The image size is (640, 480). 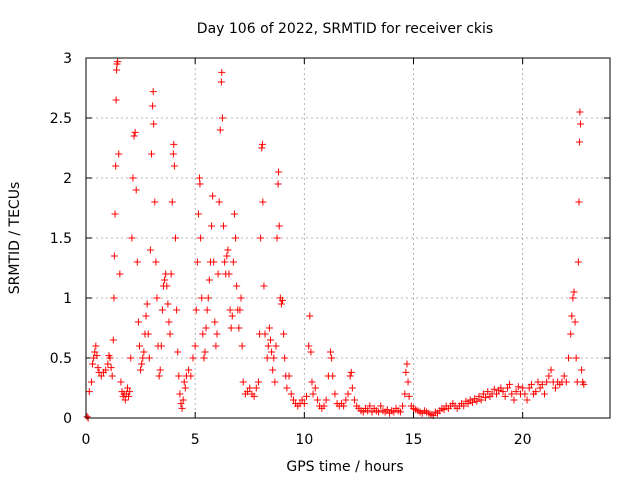 What do you see at coordinates (86, 440) in the screenshot?
I see `x-tick-label: 0` at bounding box center [86, 440].